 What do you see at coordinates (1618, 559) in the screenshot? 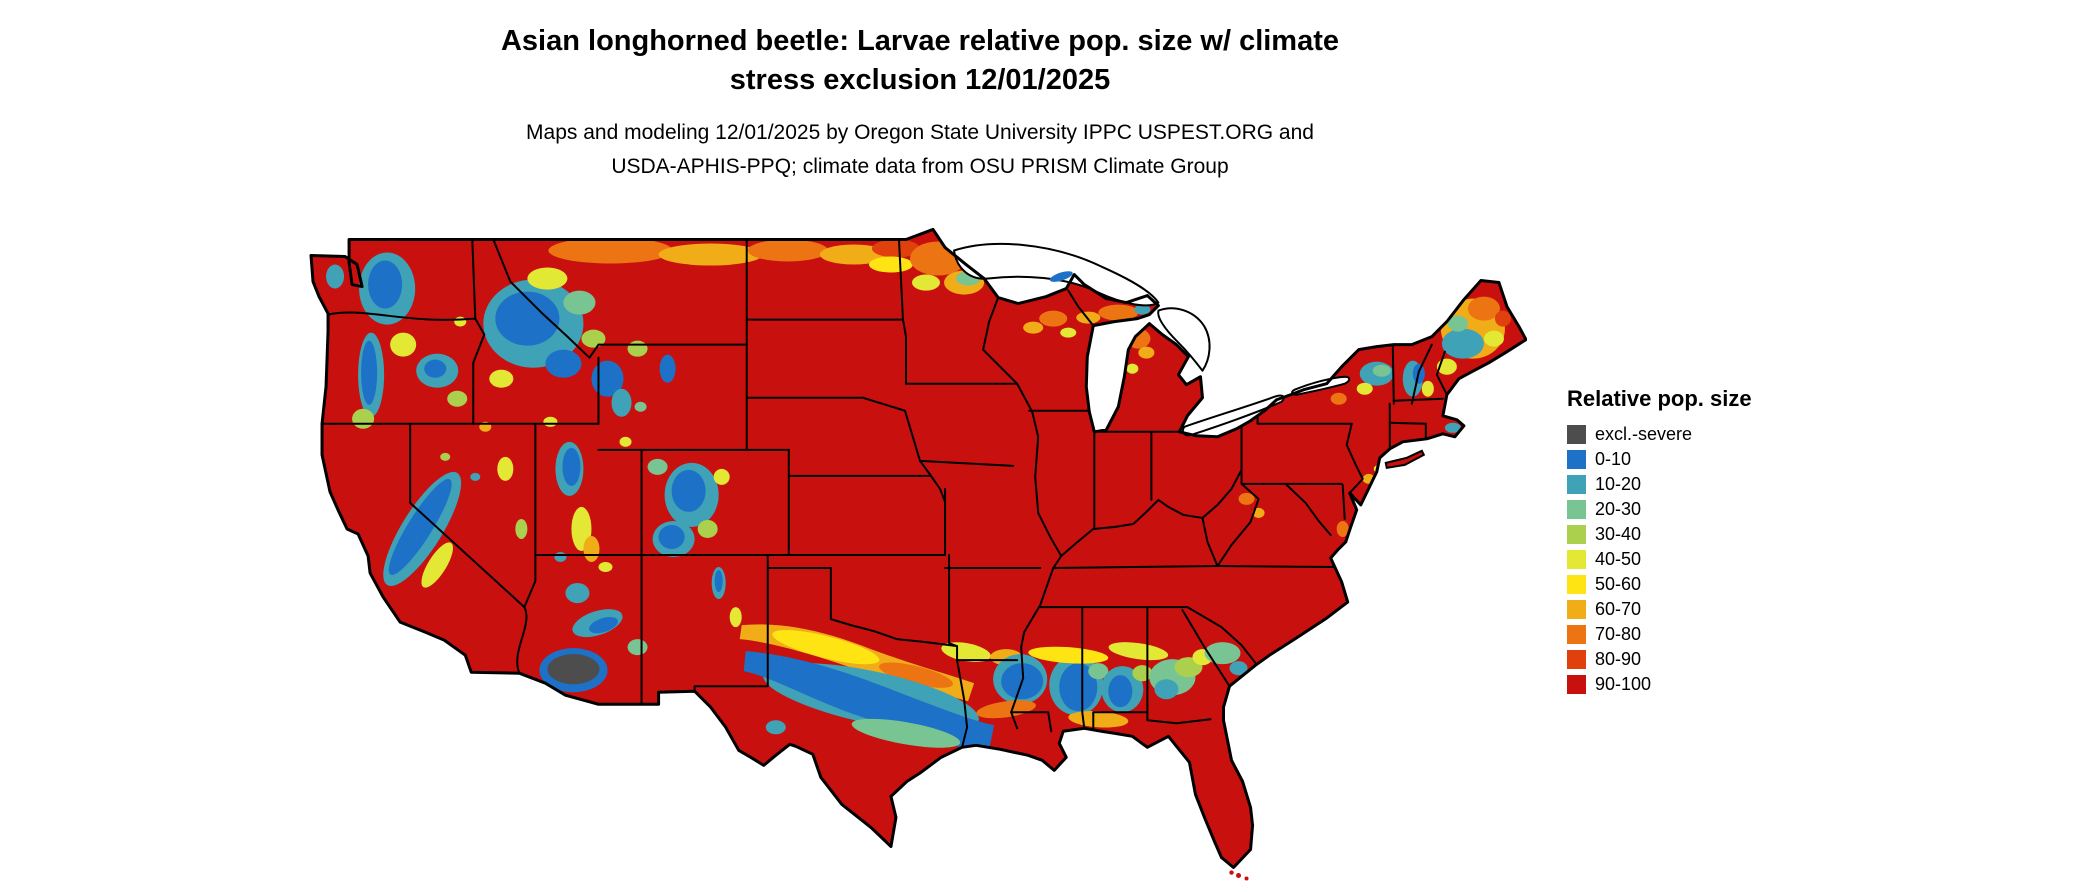
I see `legend-label: 40-50` at bounding box center [1618, 559].